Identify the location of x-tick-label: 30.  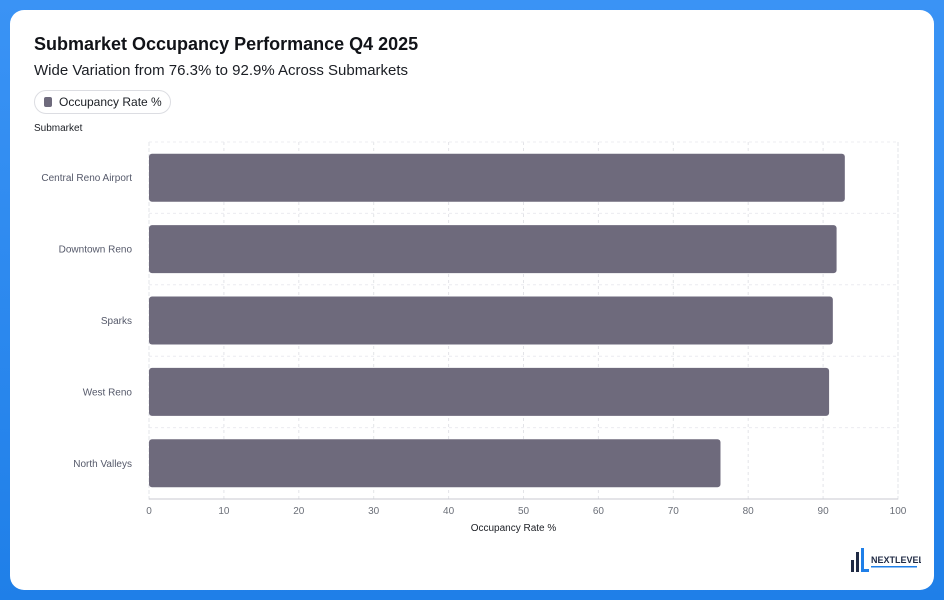
(374, 511).